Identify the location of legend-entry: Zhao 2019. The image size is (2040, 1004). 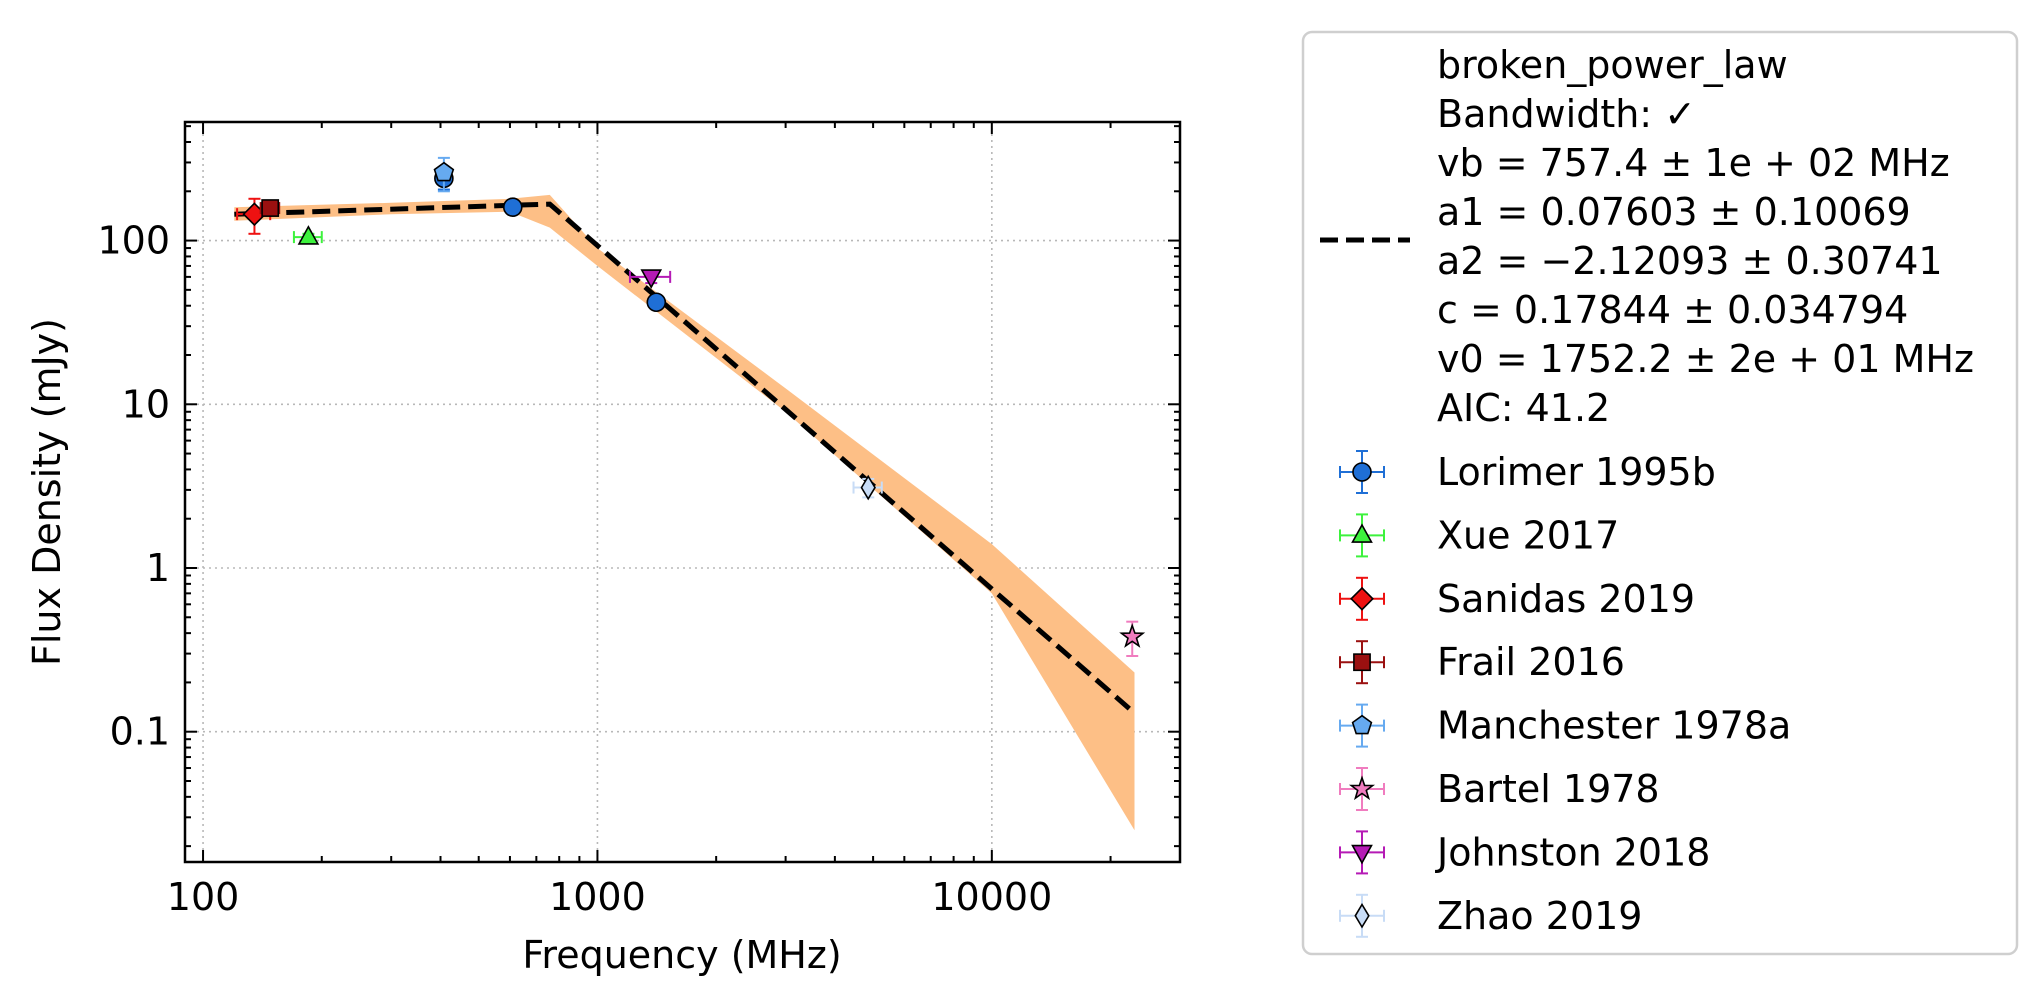
(1490, 915).